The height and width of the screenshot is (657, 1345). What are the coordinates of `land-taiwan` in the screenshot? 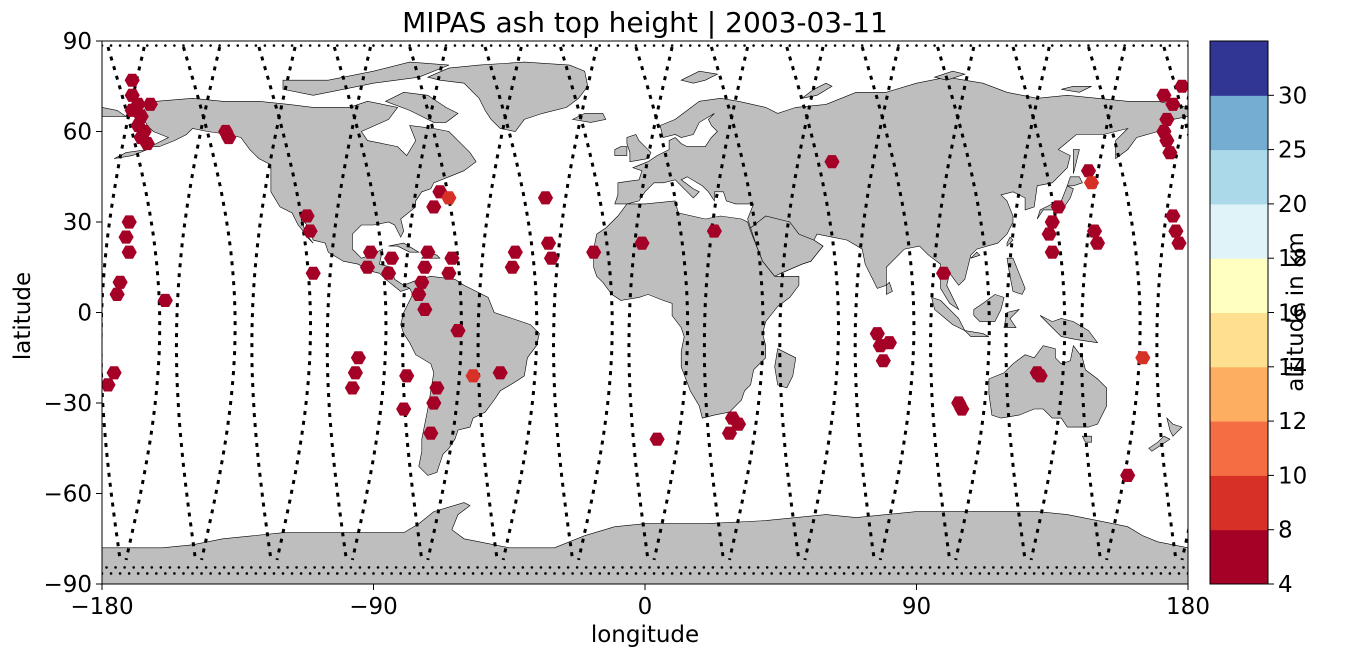 It's located at (1010, 241).